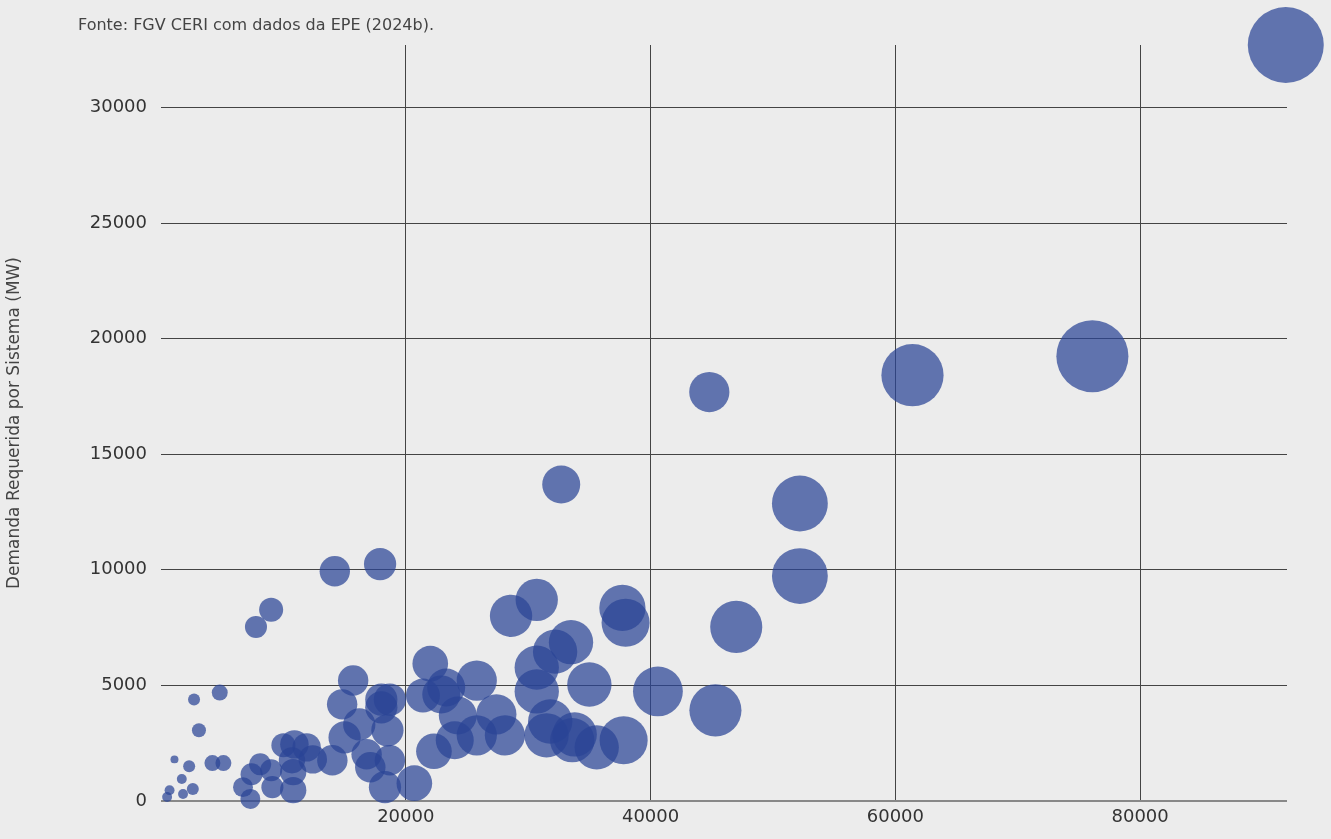 This screenshot has width=1331, height=839. Describe the element at coordinates (141, 799) in the screenshot. I see `y-tick-label: 0` at that location.